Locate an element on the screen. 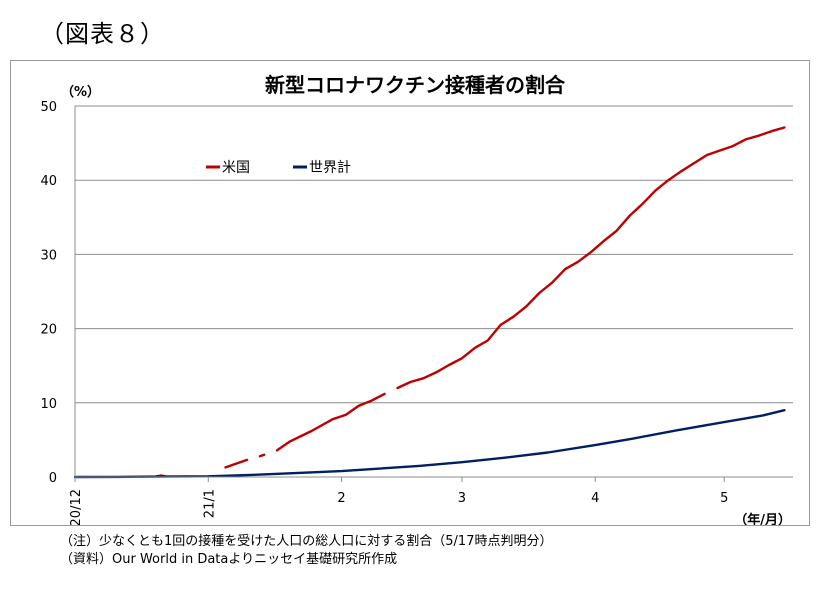 This screenshot has height=596, width=832. y-tick-label: 10 is located at coordinates (48, 404).